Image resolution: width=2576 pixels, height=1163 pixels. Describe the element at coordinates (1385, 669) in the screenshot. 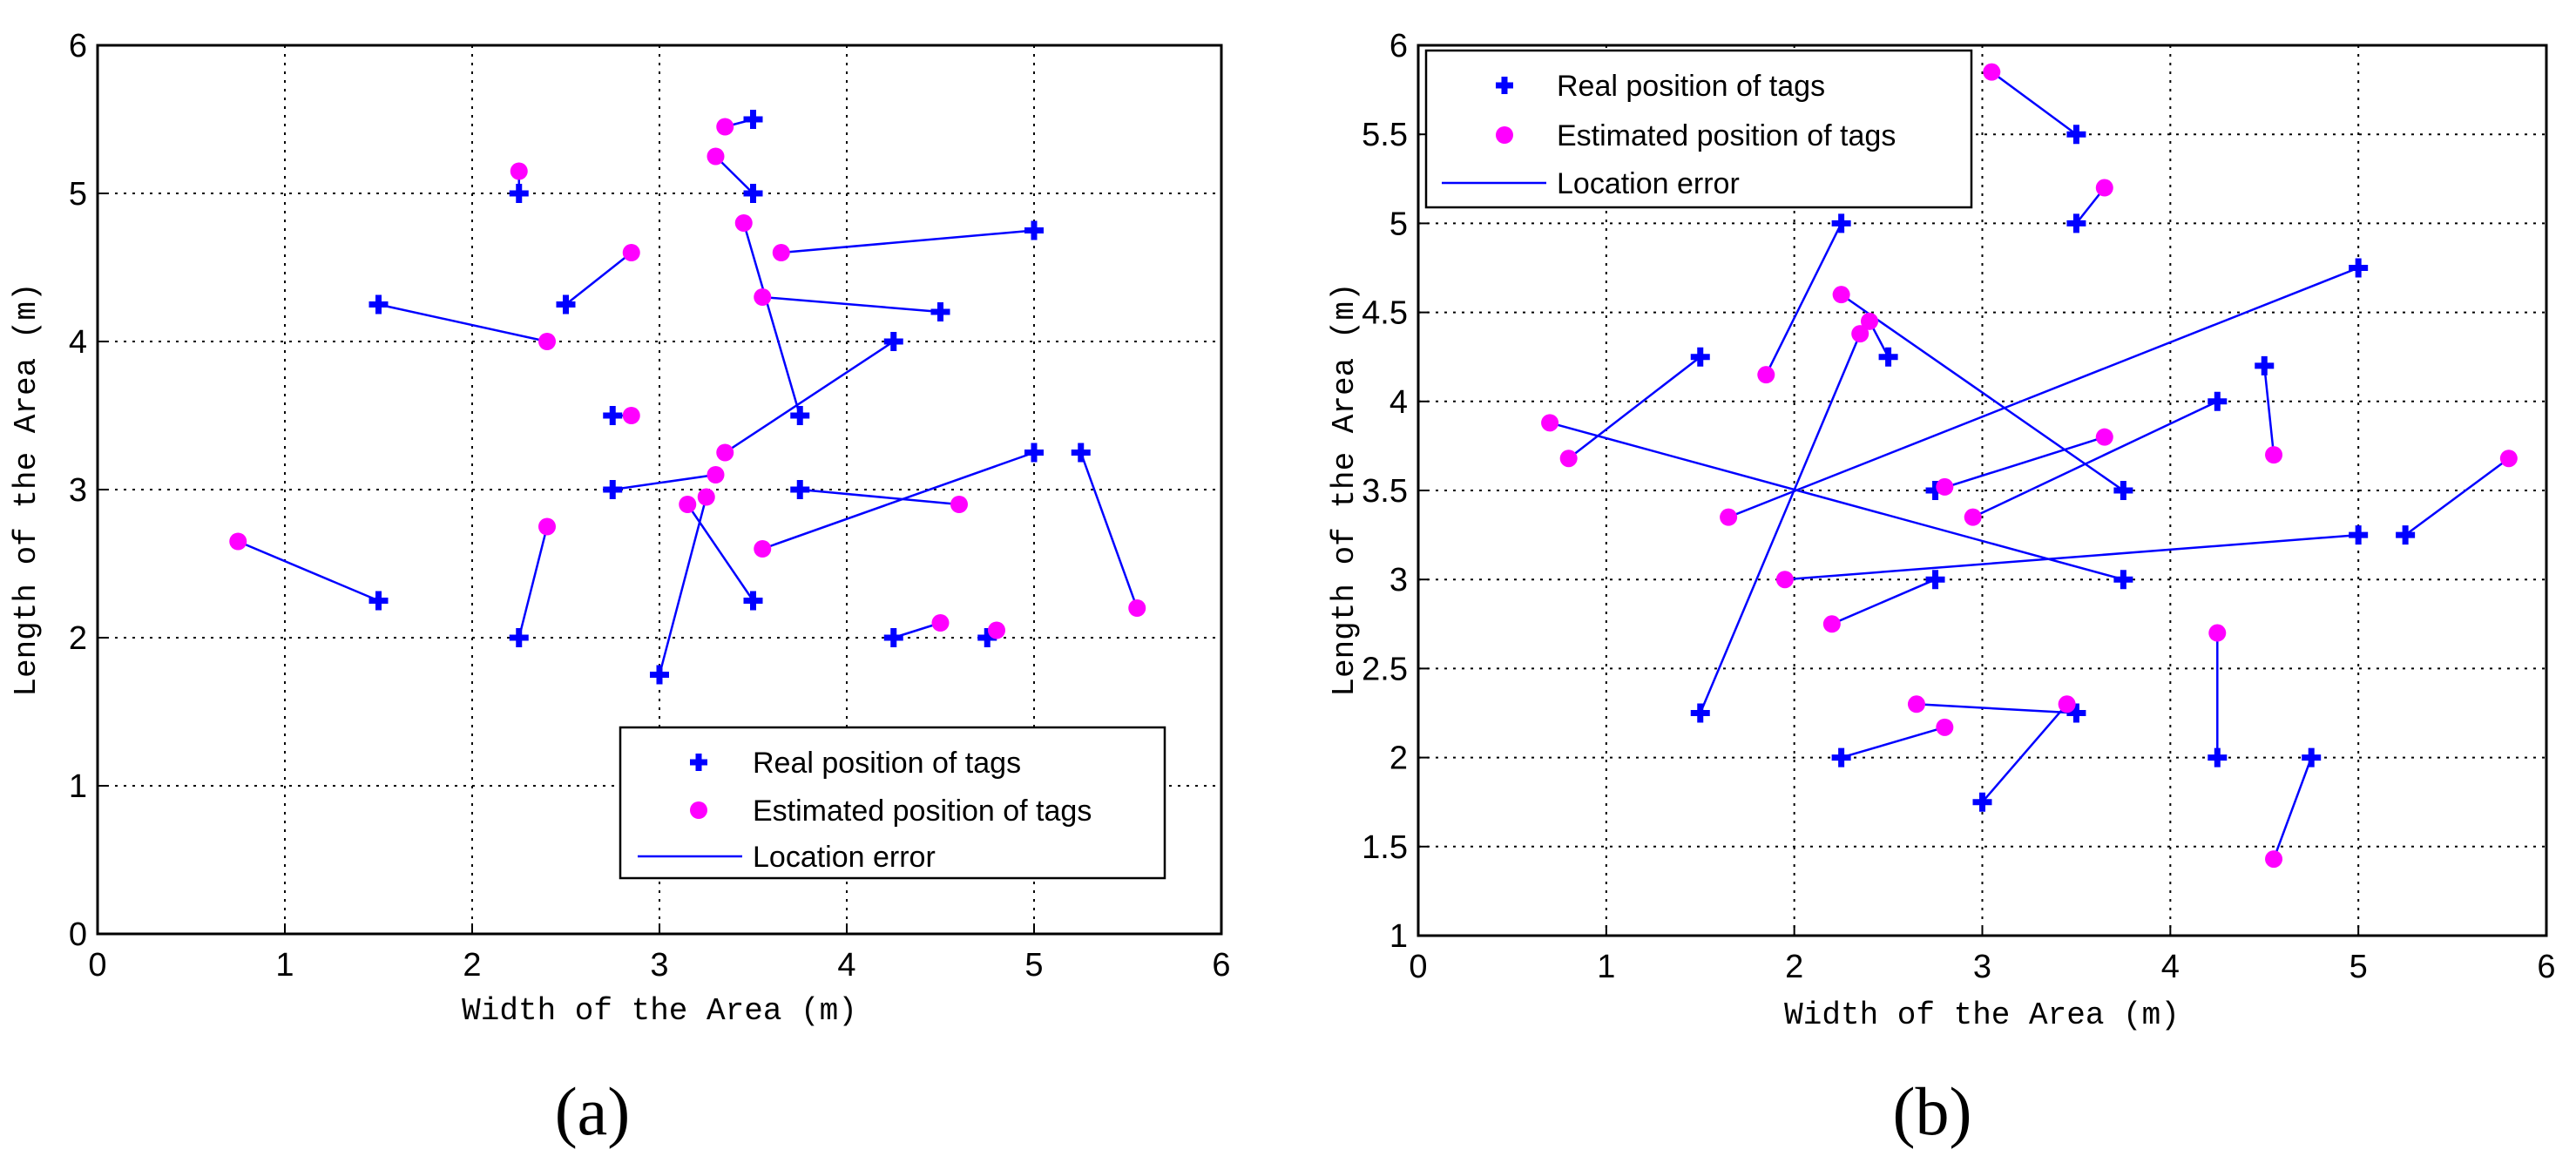

I see `y-tick-label: 2.5` at that location.